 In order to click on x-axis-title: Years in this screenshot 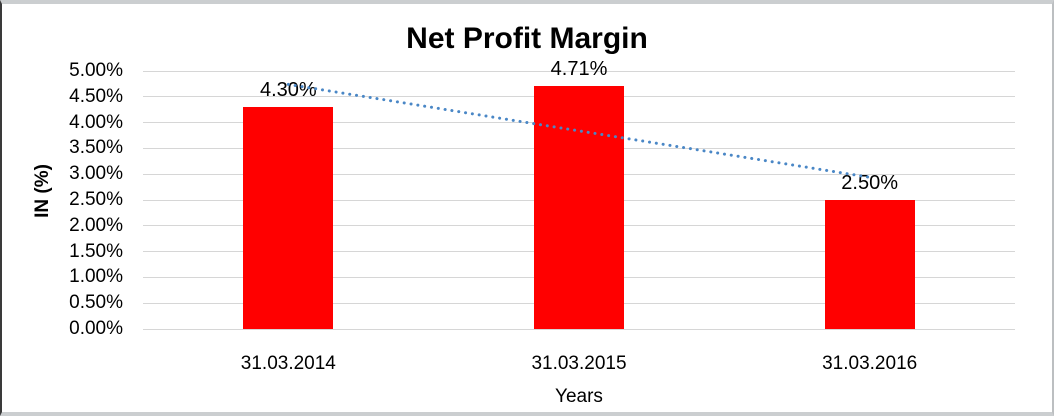, I will do `click(579, 396)`.